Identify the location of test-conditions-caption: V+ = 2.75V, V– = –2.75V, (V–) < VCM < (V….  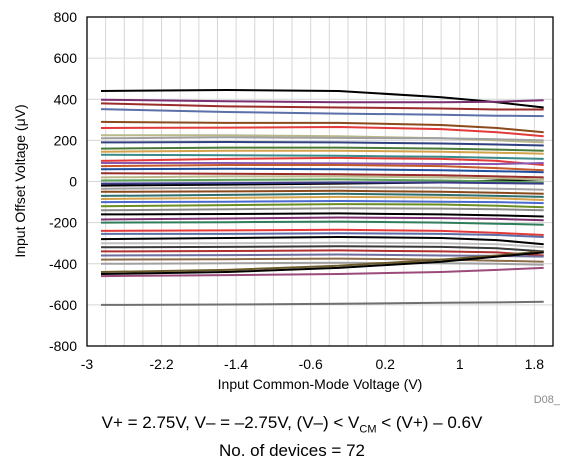
(292, 424).